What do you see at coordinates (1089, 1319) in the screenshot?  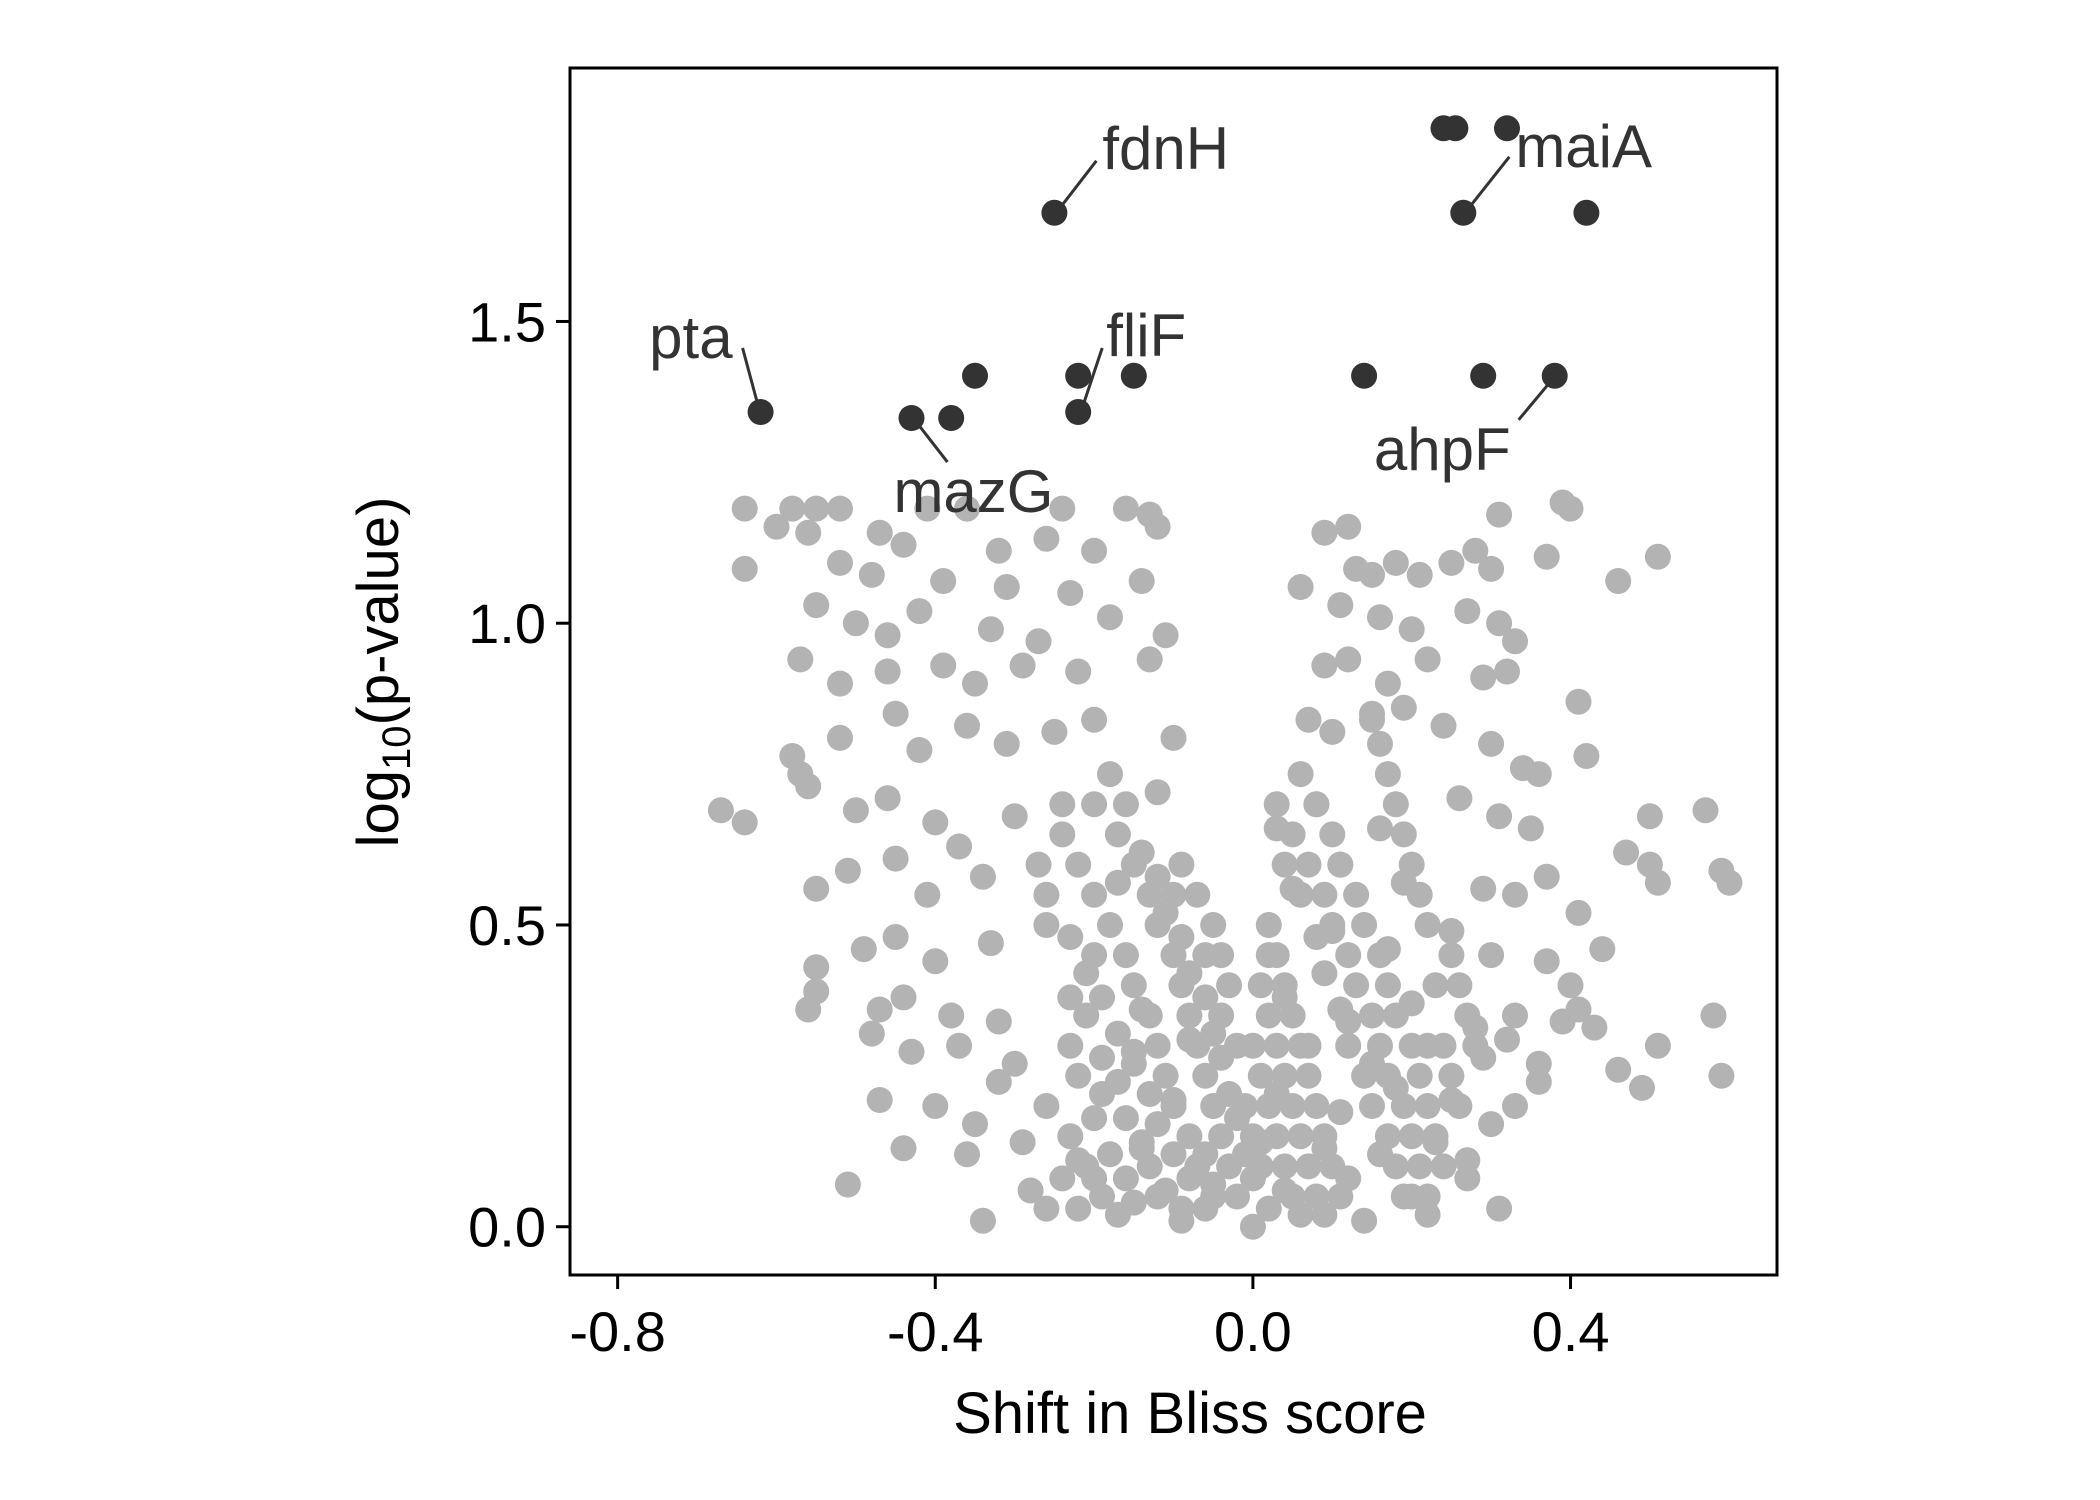 I see `x-axis: -0.8 -0.4 0.0 0.4` at bounding box center [1089, 1319].